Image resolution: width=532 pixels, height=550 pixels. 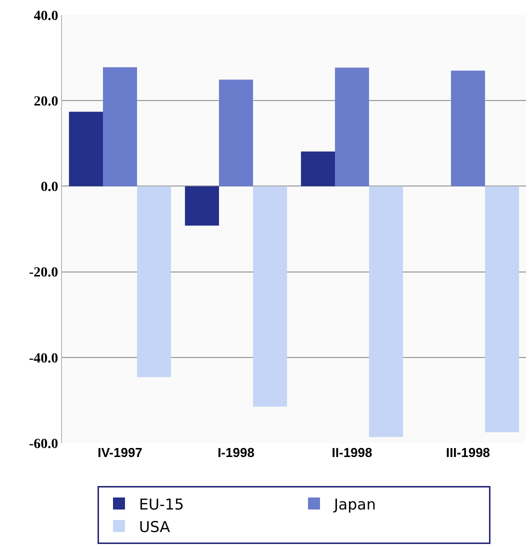 I want to click on x-tick-label: IV-1997, so click(x=120, y=452).